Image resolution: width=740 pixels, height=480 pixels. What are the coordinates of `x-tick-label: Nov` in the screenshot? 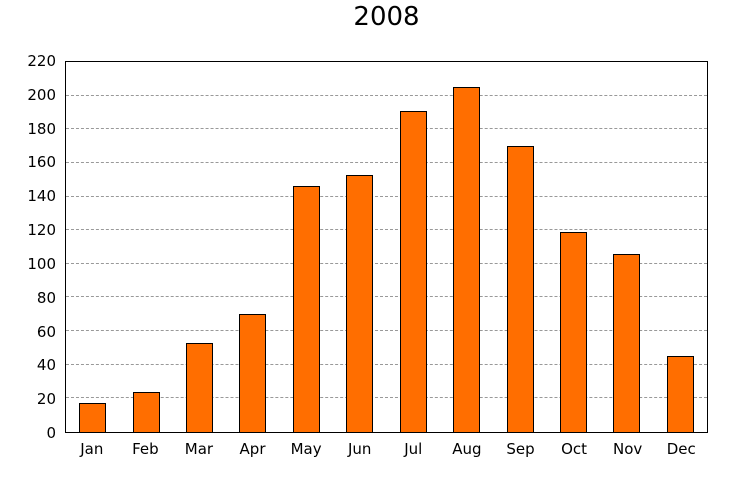 It's located at (627, 449).